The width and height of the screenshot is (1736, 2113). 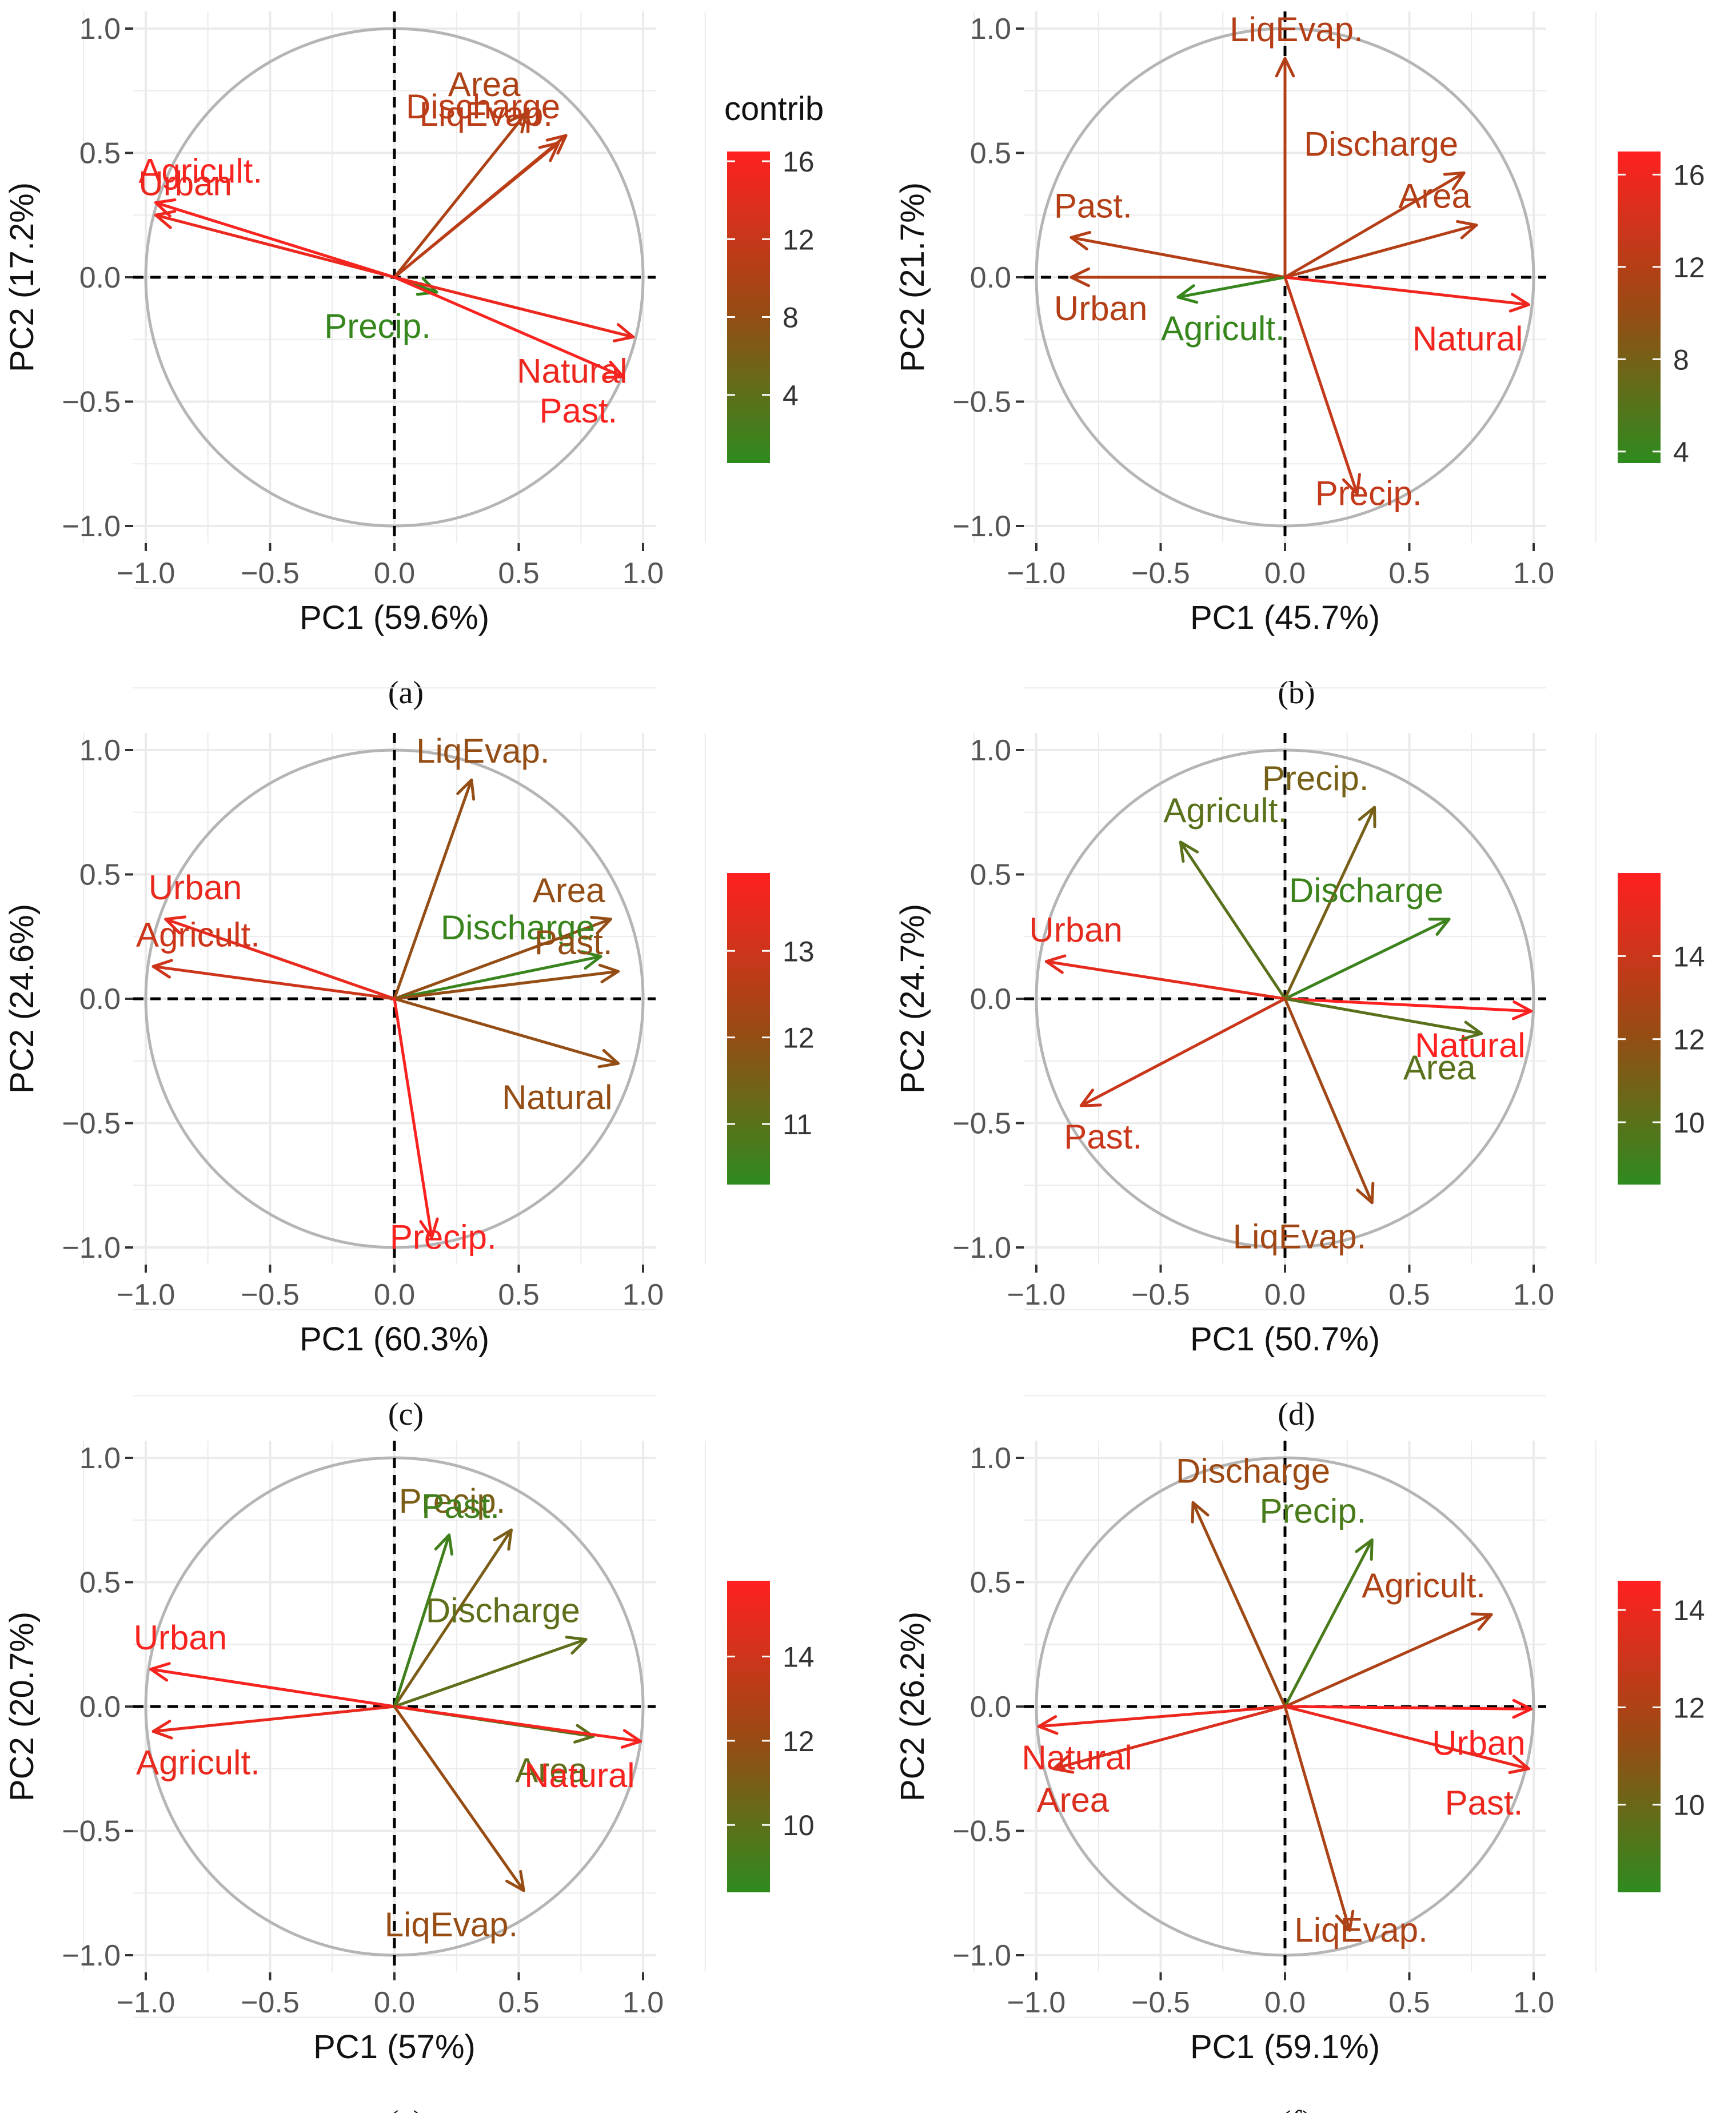 What do you see at coordinates (100, 1583) in the screenshot?
I see `y-tick-label: 0.5` at bounding box center [100, 1583].